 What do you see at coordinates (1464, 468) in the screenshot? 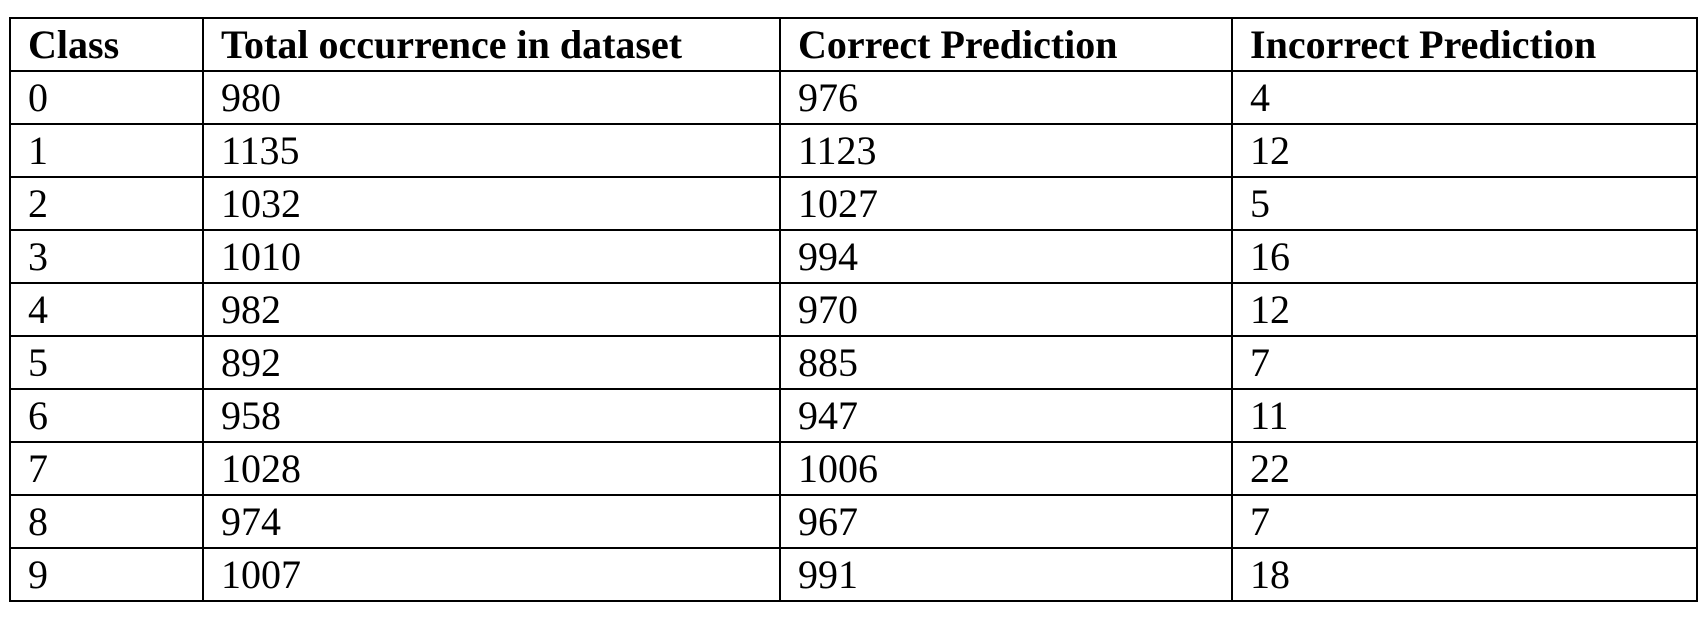
I see `cell-incorrect-prediction: 22` at bounding box center [1464, 468].